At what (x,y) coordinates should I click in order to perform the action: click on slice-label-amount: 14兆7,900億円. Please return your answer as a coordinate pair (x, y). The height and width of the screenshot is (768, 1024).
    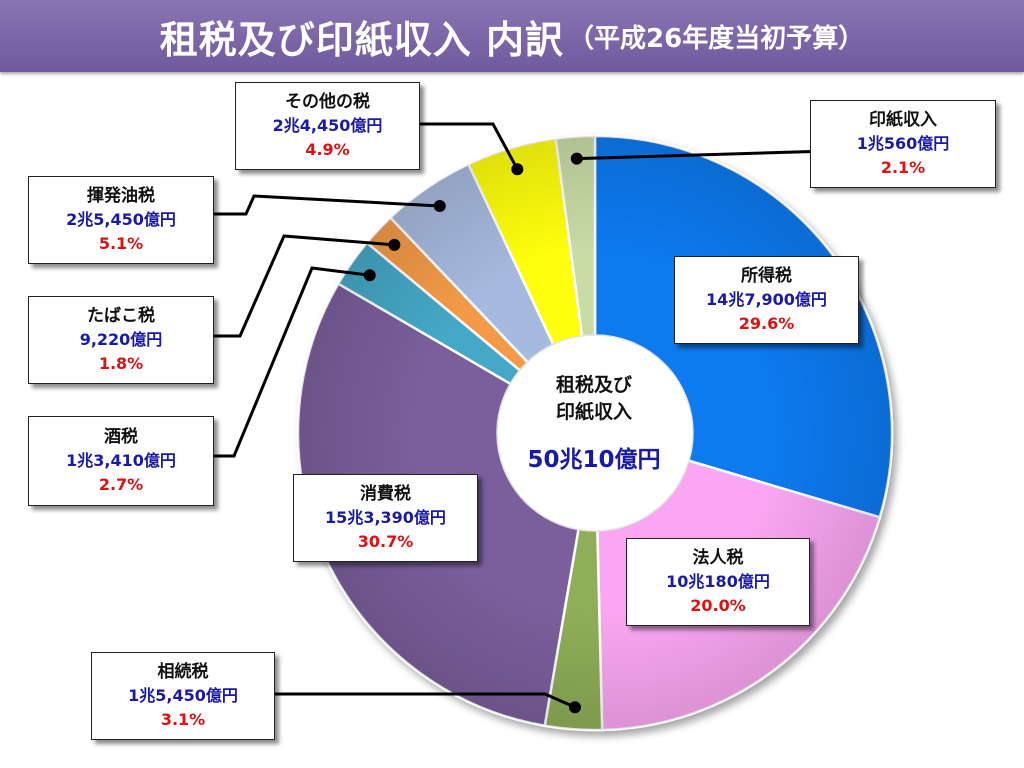
    Looking at the image, I should click on (766, 299).